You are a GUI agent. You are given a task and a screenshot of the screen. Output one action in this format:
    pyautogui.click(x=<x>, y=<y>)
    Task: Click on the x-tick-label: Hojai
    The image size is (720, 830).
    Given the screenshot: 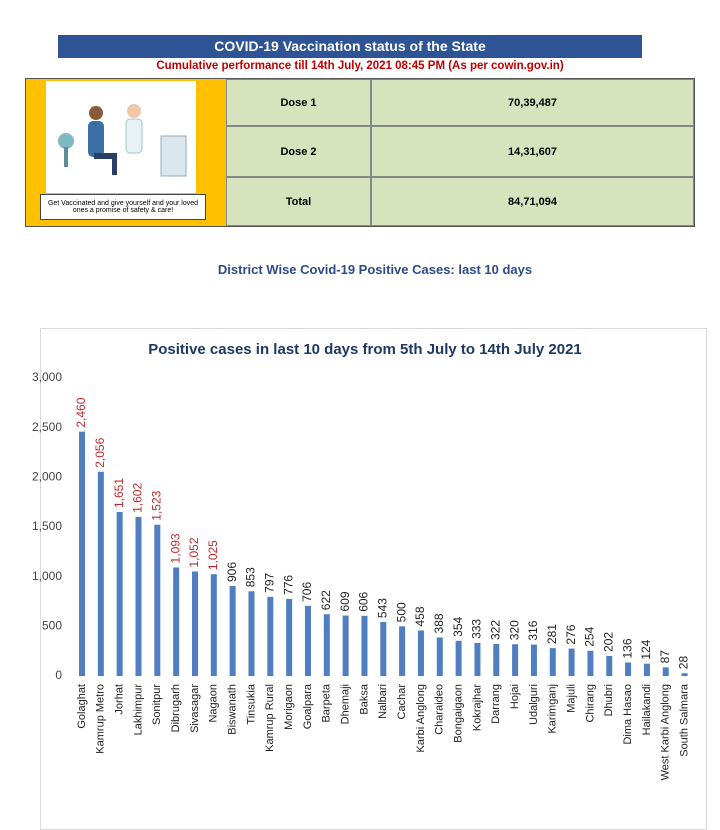 What is the action you would take?
    pyautogui.click(x=515, y=696)
    